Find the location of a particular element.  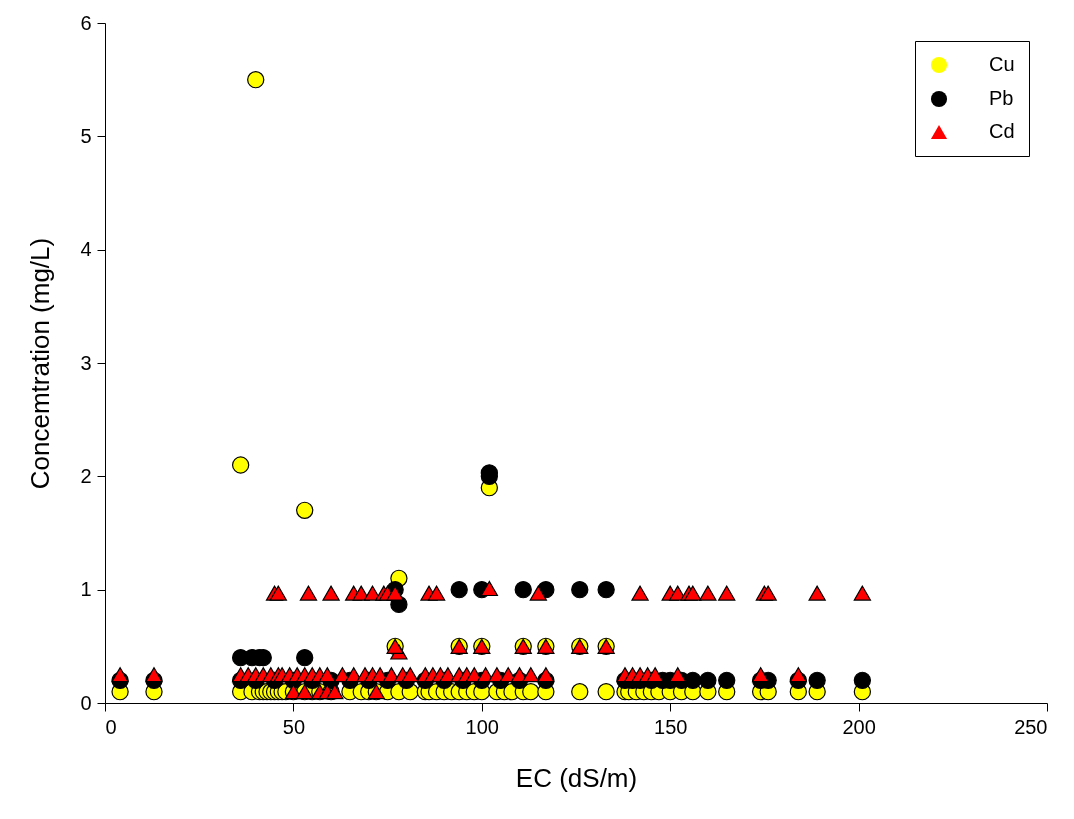

y-axis-title: Concemtration (mg/L) is located at coordinates (40, 363).